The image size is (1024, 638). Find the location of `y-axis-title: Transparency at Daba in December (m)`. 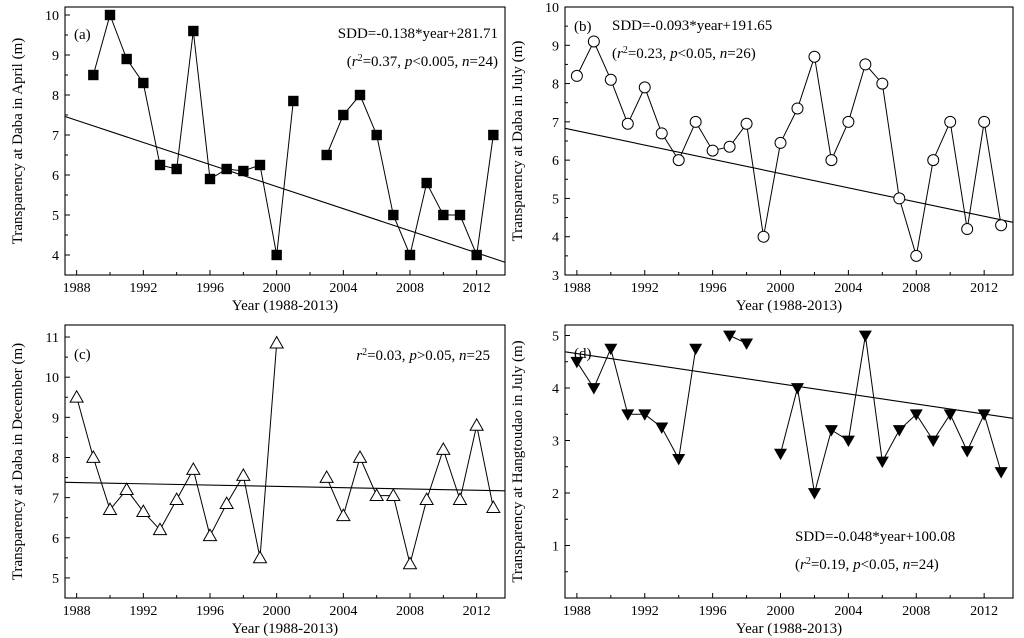

y-axis-title: Transparency at Daba in December (m) is located at coordinates (18, 461).